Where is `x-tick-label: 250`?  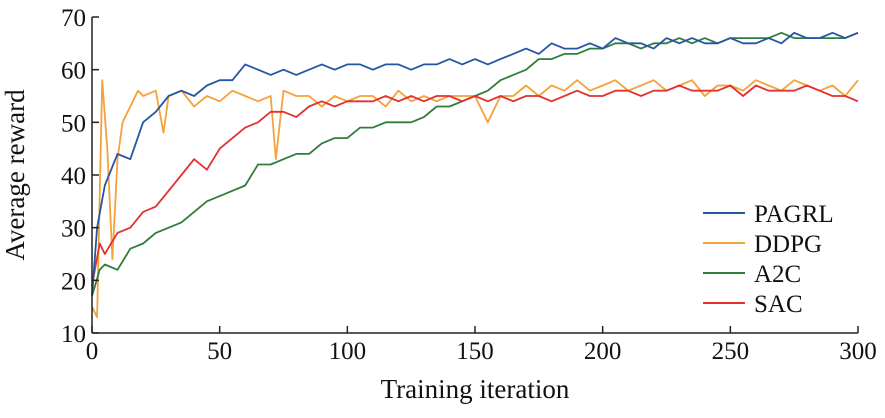
x-tick-label: 250 is located at coordinates (731, 351).